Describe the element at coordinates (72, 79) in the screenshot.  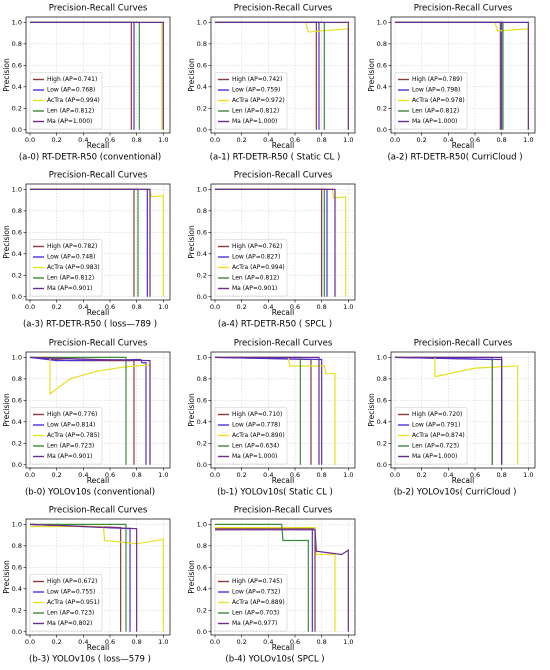
I see `legend-label: High (AP=0.741)` at that location.